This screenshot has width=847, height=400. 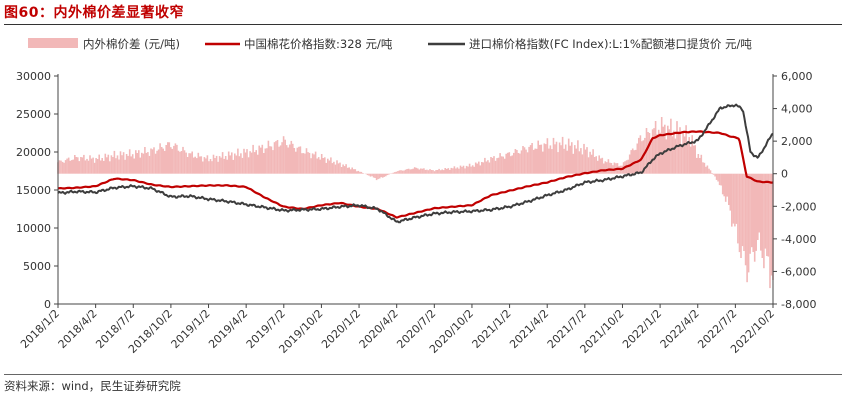 What do you see at coordinates (78, 329) in the screenshot?
I see `x-tick-label: 2018/4/2` at bounding box center [78, 329].